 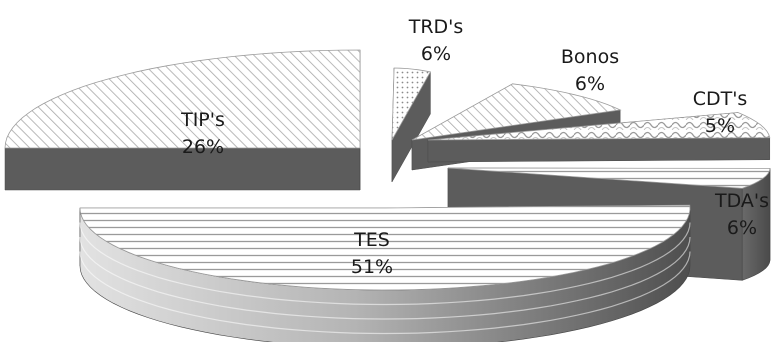 I want to click on category-label-trd-s: TRD's, so click(x=436, y=27).